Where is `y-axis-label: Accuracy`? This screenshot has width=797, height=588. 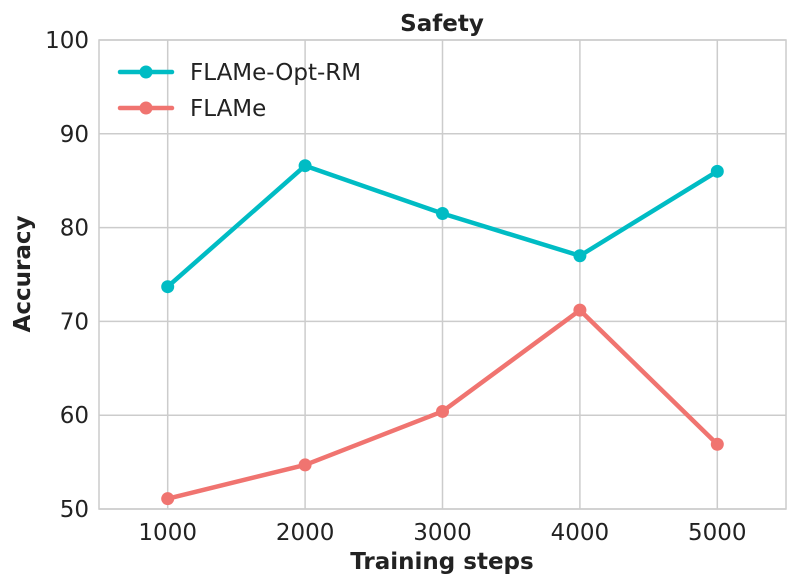
y-axis-label: Accuracy is located at coordinates (23, 274).